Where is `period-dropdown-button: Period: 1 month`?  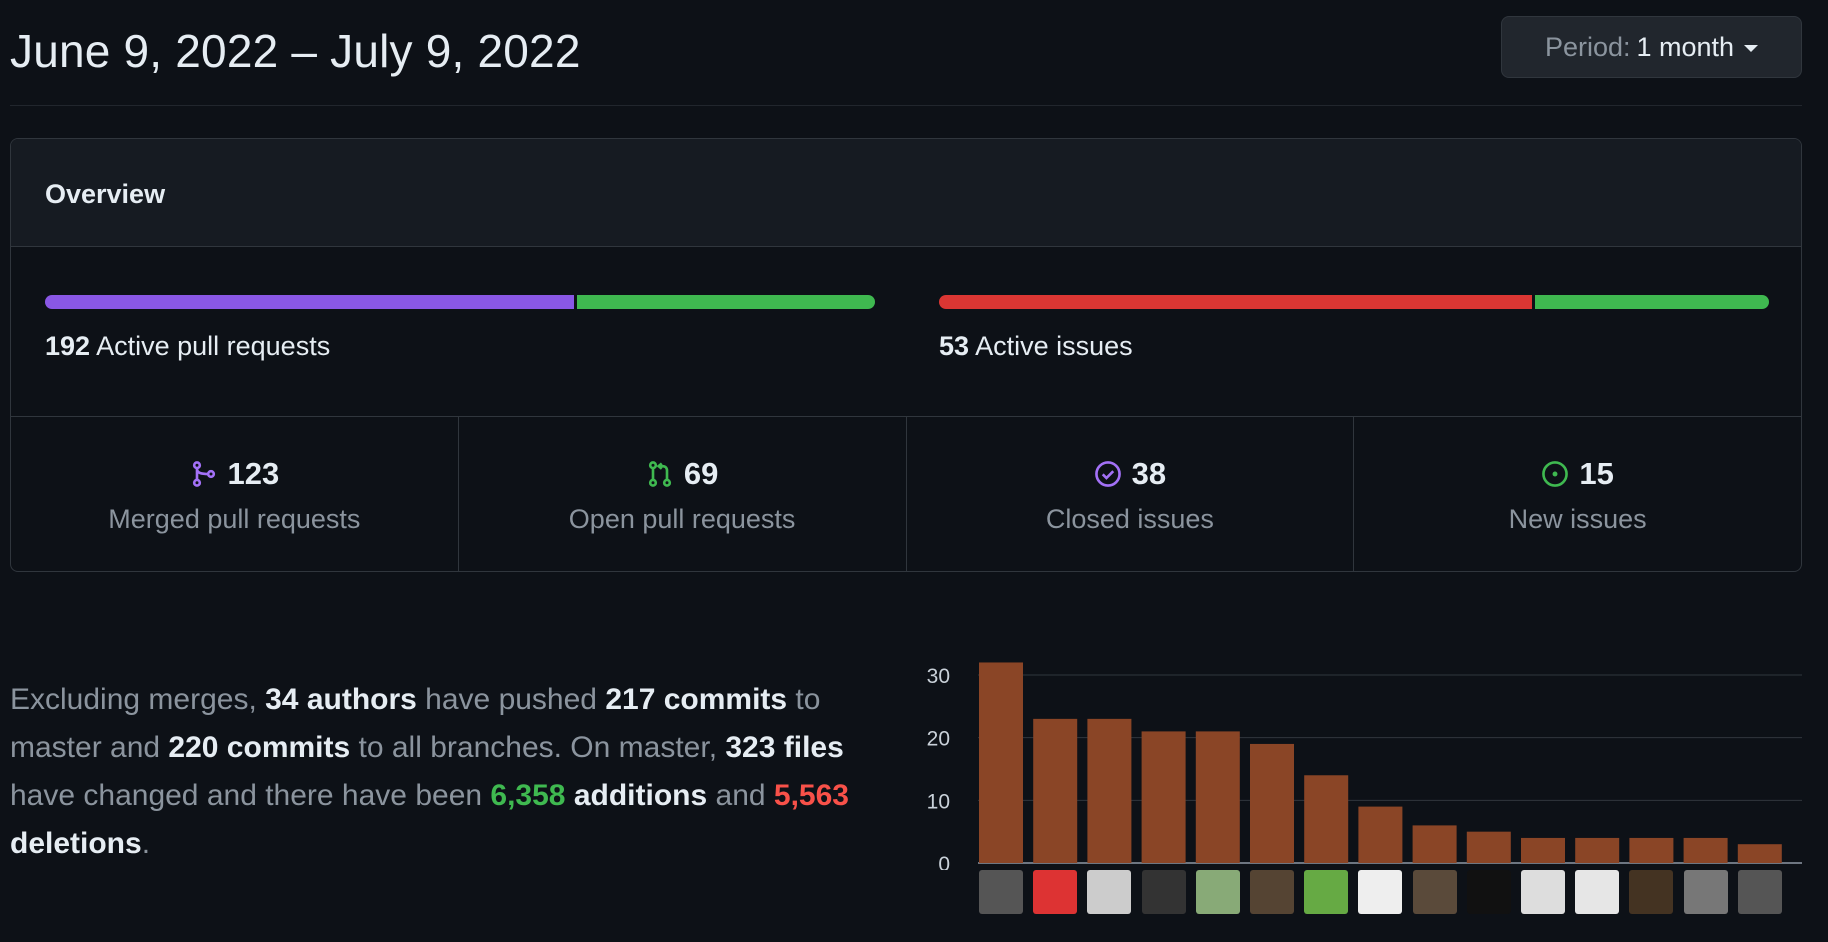 period-dropdown-button: Period: 1 month is located at coordinates (1651, 47).